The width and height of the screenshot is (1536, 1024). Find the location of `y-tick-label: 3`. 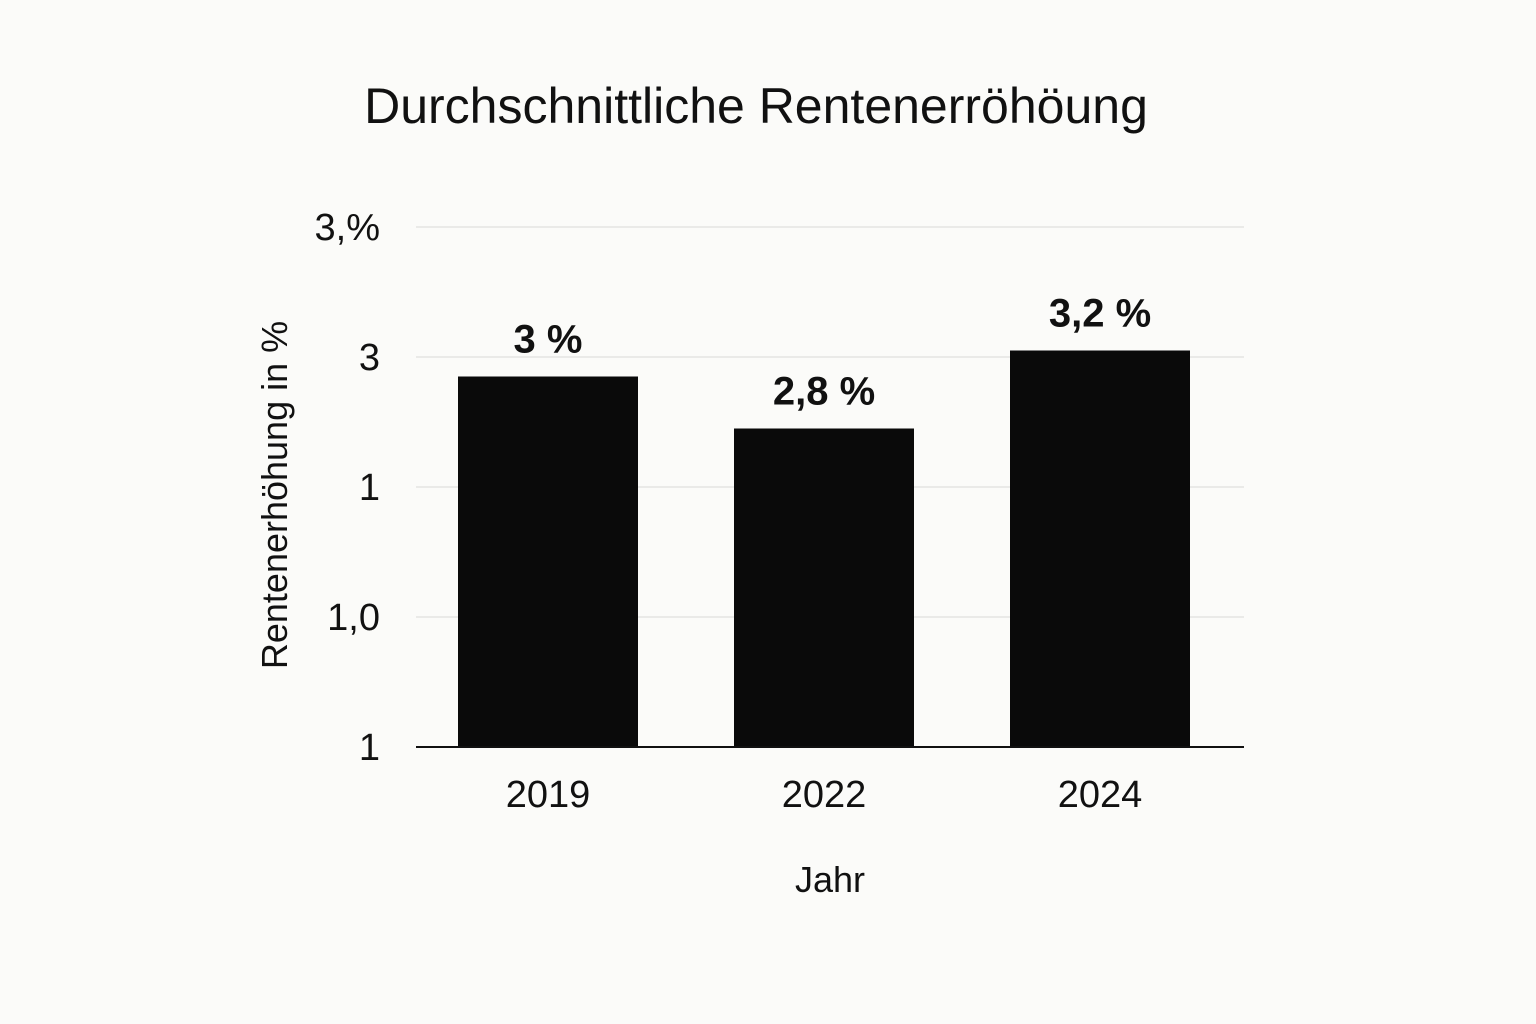

y-tick-label: 3 is located at coordinates (369, 358).